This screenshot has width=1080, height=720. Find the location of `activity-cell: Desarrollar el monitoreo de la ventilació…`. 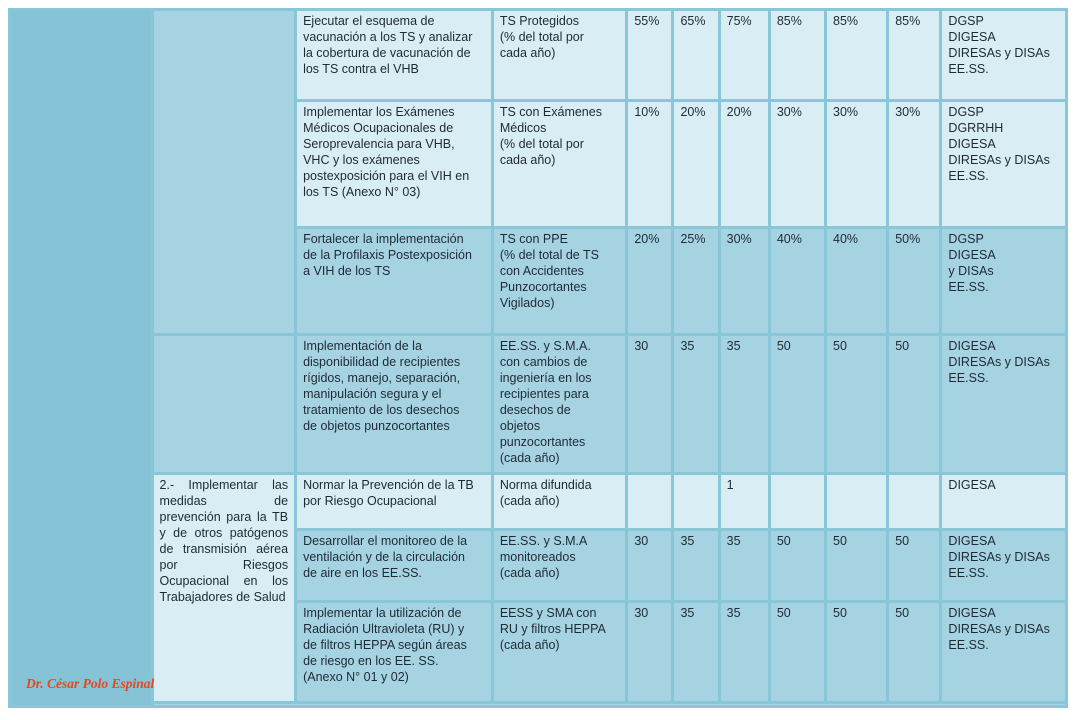

activity-cell: Desarrollar el monitoreo de la ventilació… is located at coordinates (394, 565).